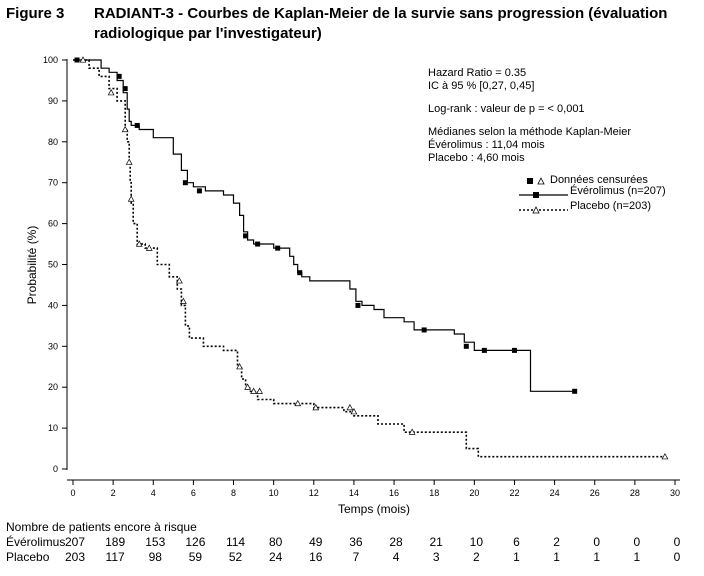  I want to click on legend-marker-placebo-icon, so click(536, 210).